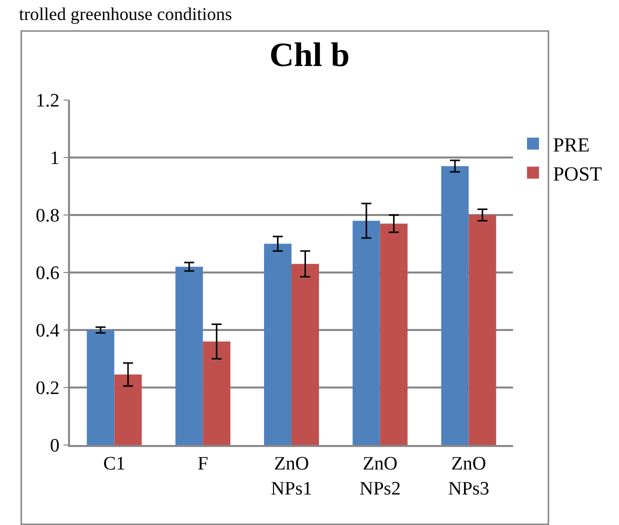 The image size is (619, 525). Describe the element at coordinates (48, 273) in the screenshot. I see `y-tick-label: 0.6` at that location.